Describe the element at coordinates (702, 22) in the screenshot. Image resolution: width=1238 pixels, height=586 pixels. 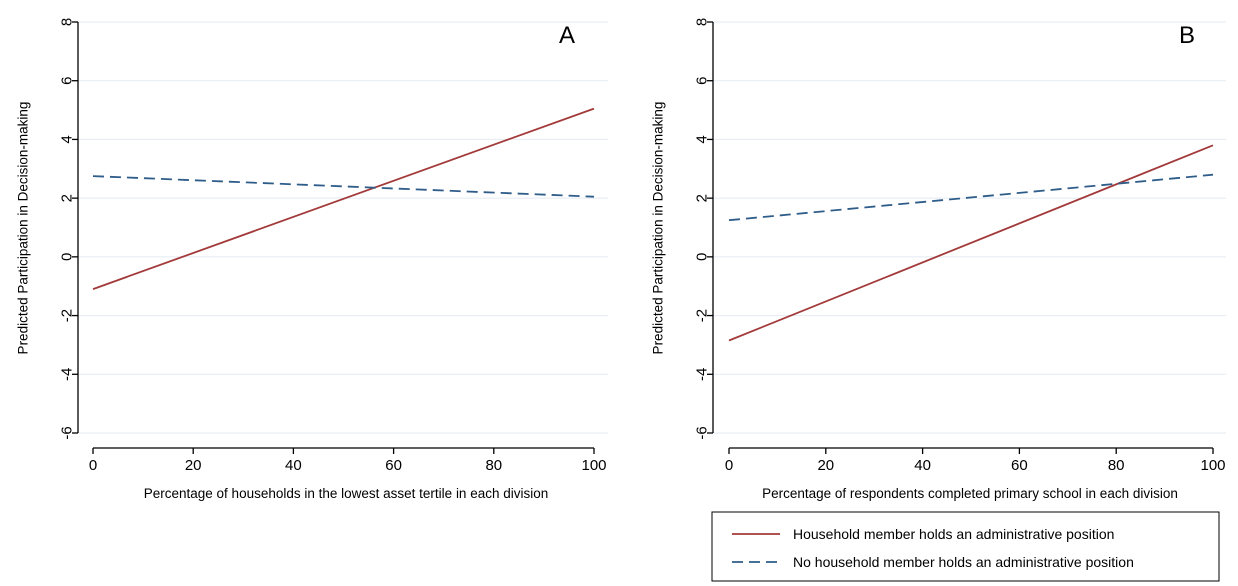
I see `panel-b-y-tick-label-7: 8` at that location.